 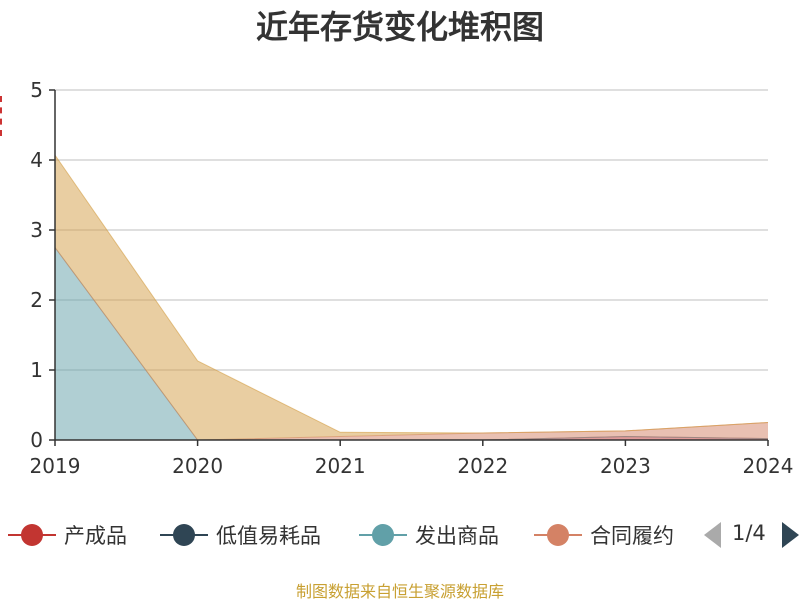 I want to click on legend-label: 产成品, so click(x=95, y=536).